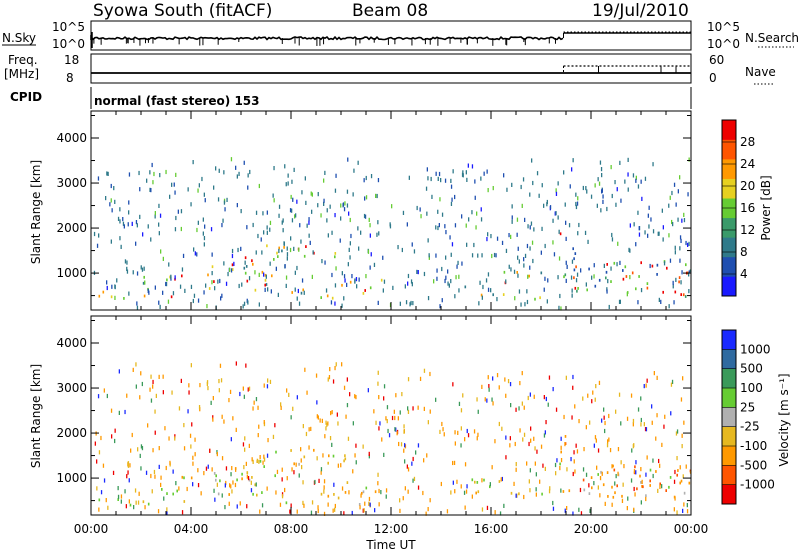 This screenshot has height=554, width=800. Describe the element at coordinates (390, 11) in the screenshot. I see `beam-title: Beam 08` at that location.